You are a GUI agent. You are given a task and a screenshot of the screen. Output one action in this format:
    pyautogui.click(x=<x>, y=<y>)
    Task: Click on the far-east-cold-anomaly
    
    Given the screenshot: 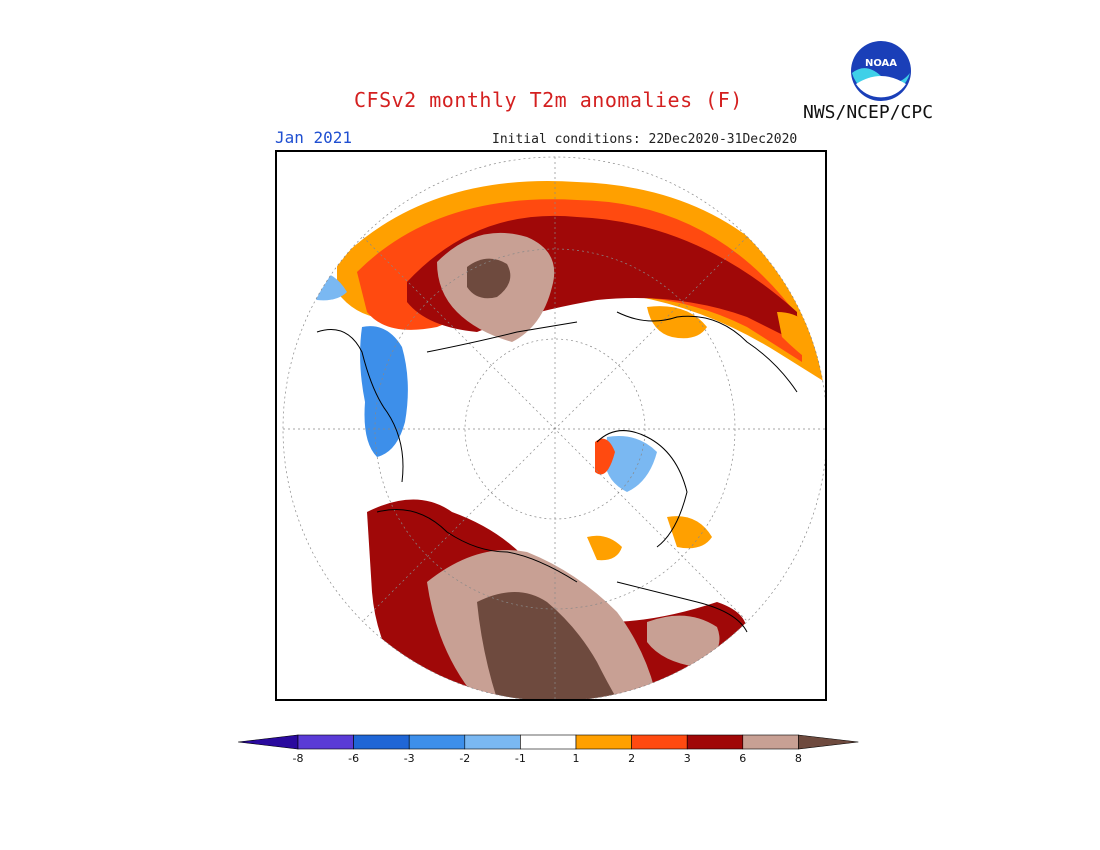 What is the action you would take?
    pyautogui.click(x=384, y=391)
    